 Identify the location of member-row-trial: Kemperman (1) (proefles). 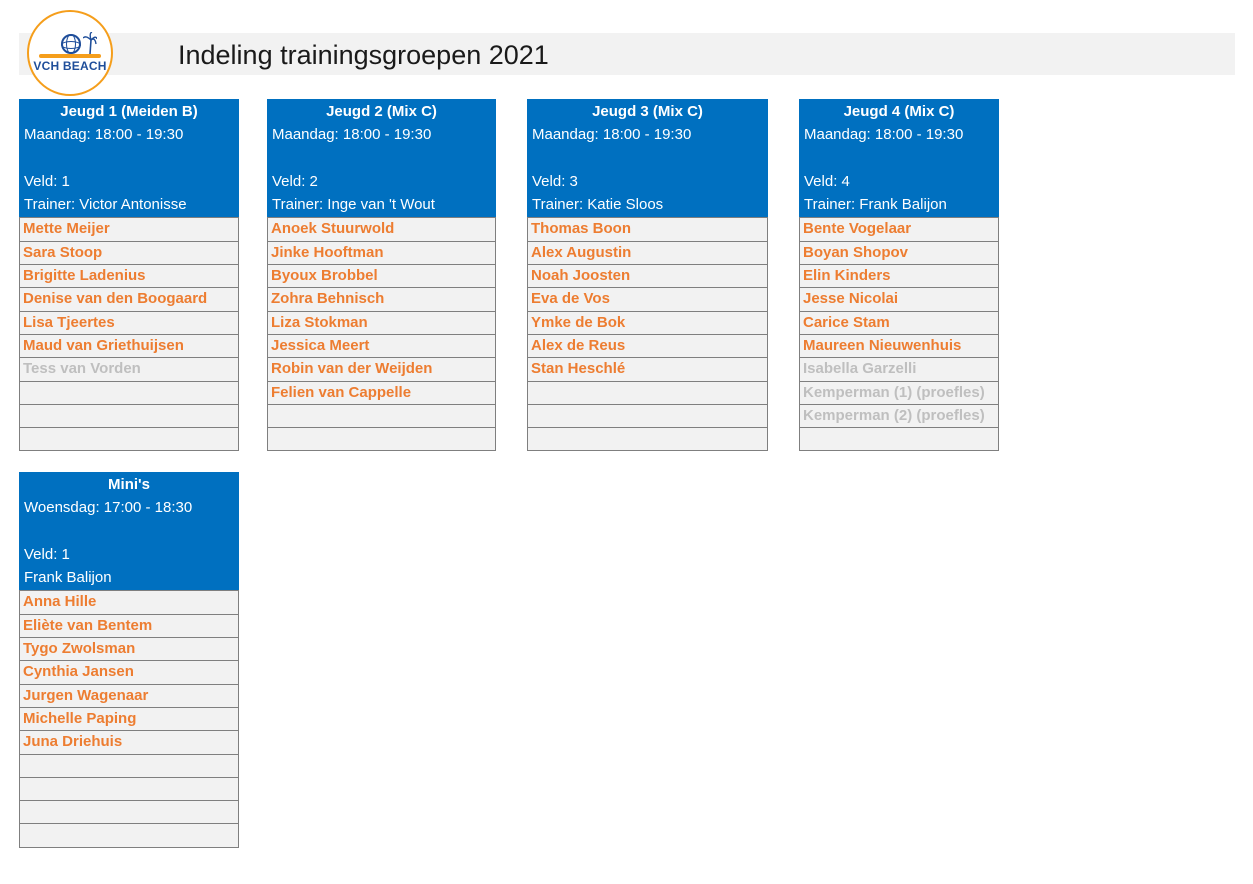
(899, 392).